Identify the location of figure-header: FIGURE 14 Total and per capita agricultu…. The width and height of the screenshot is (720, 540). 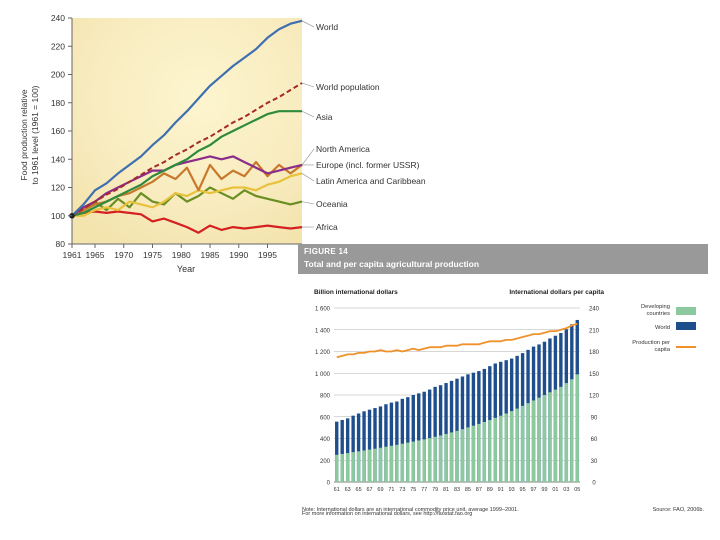
(503, 259).